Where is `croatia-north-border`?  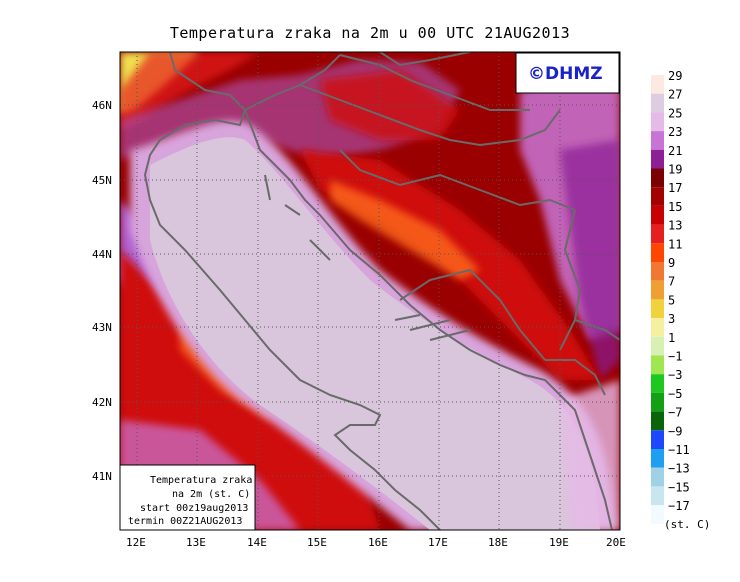 croatia-north-border is located at coordinates (430, 115).